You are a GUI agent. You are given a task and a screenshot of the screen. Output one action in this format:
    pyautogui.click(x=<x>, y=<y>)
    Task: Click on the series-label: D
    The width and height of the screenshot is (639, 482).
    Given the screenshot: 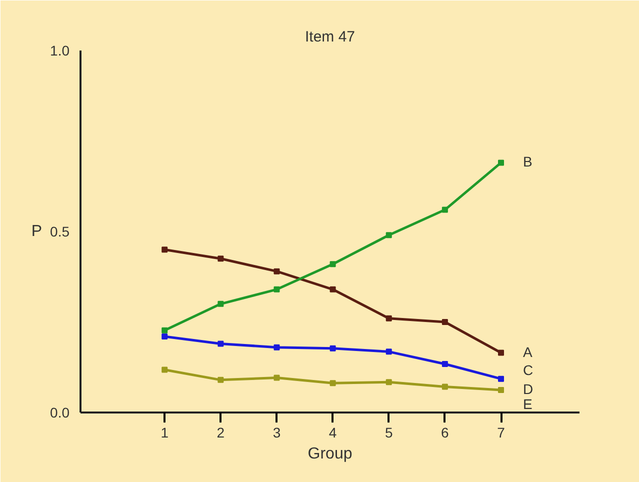 What is the action you would take?
    pyautogui.click(x=528, y=389)
    